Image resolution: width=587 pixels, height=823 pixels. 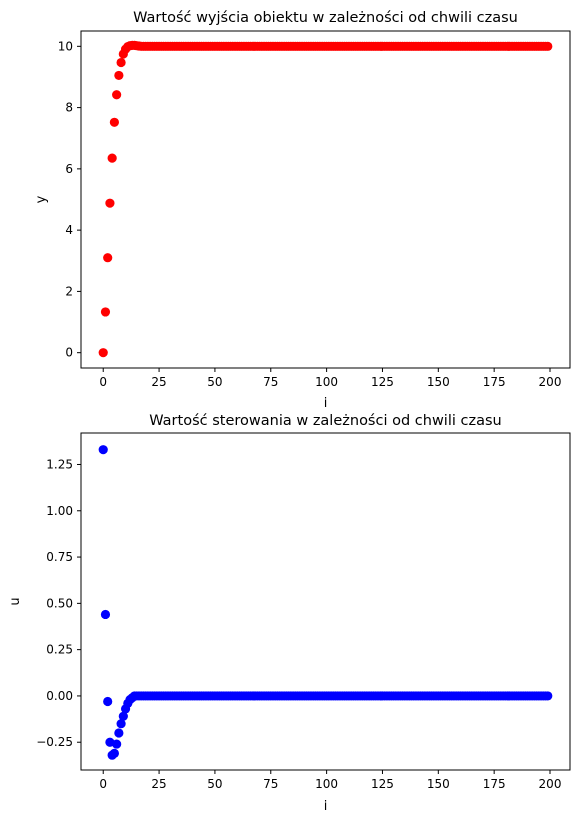 I want to click on y-tick-label: 0.25, so click(x=59, y=650).